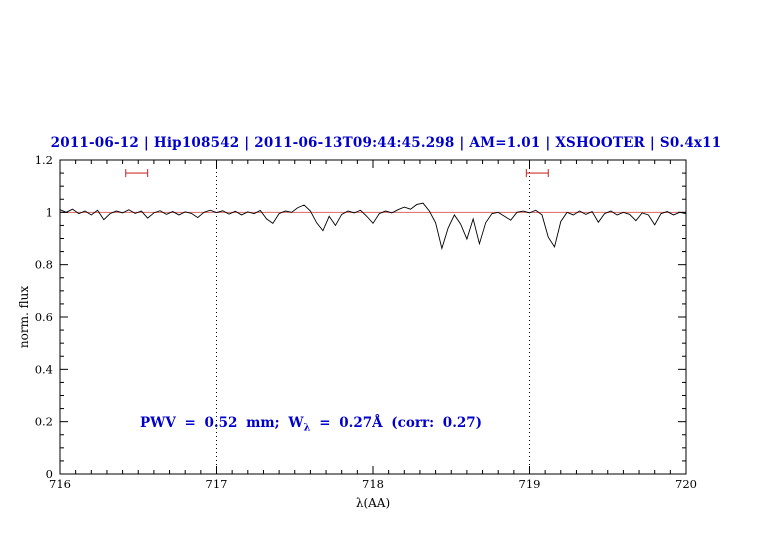  Describe the element at coordinates (44, 265) in the screenshot. I see `y-tick-label: 0.8` at that location.